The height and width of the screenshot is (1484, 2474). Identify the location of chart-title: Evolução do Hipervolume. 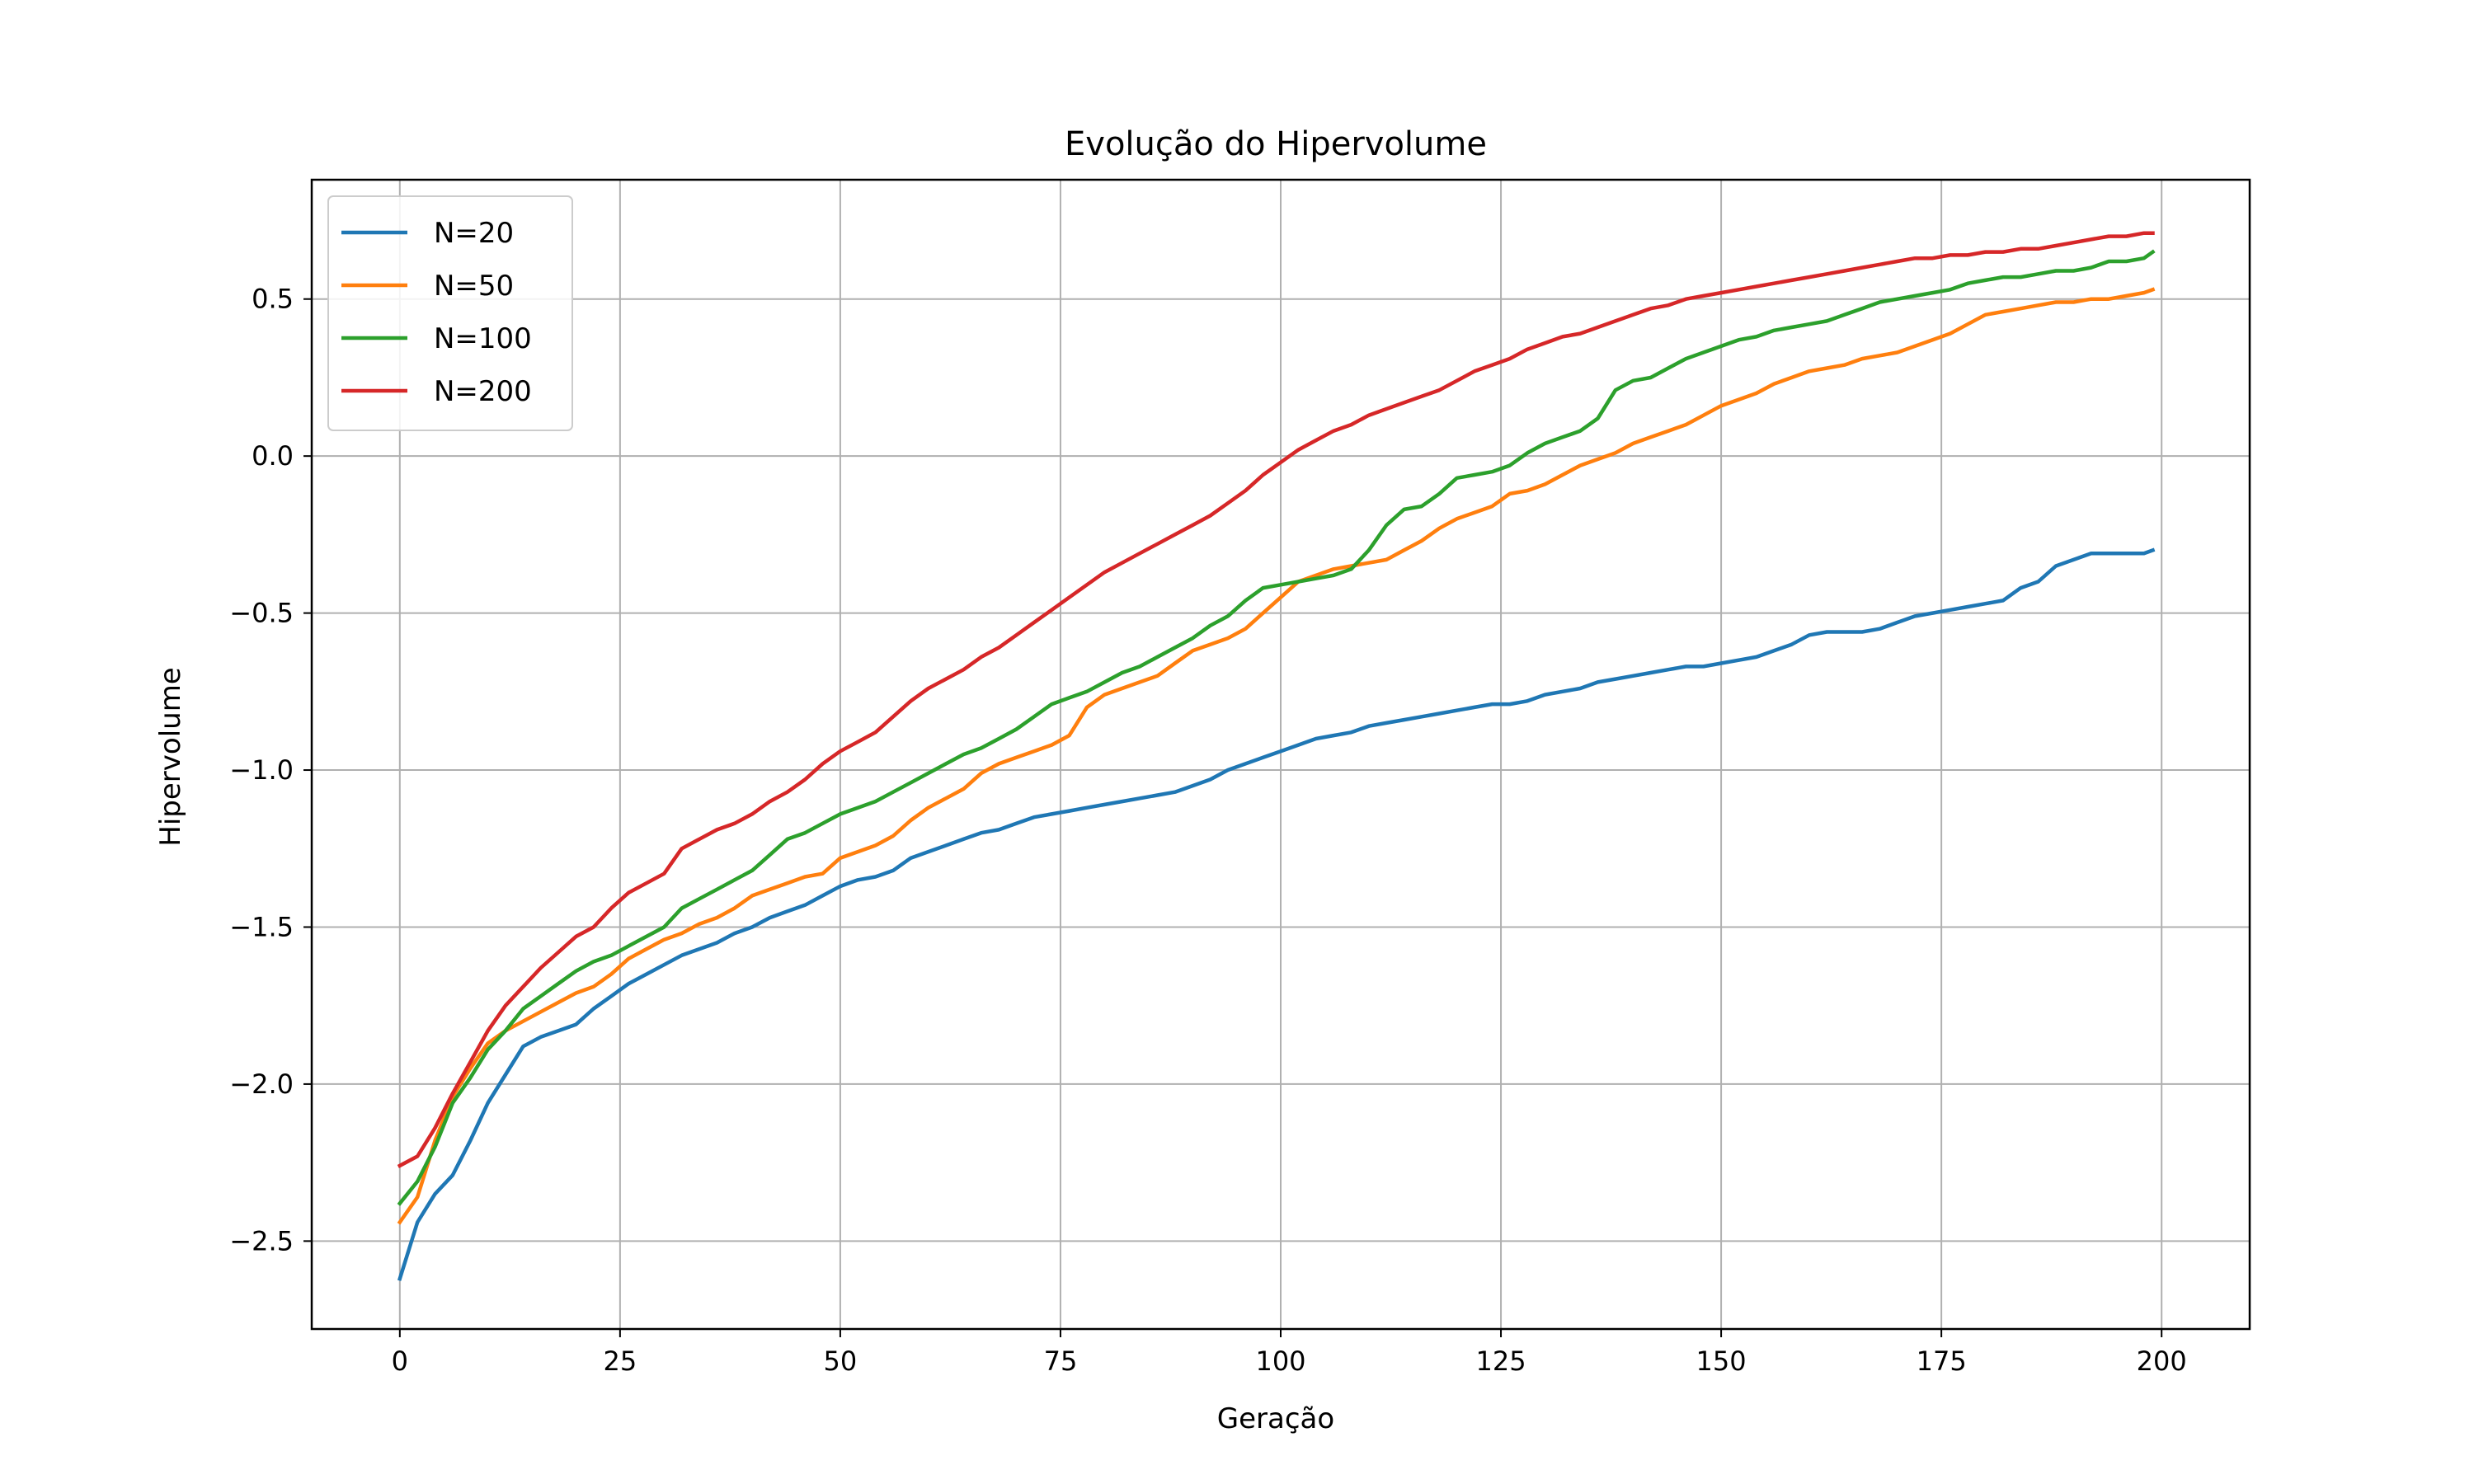
(1276, 144).